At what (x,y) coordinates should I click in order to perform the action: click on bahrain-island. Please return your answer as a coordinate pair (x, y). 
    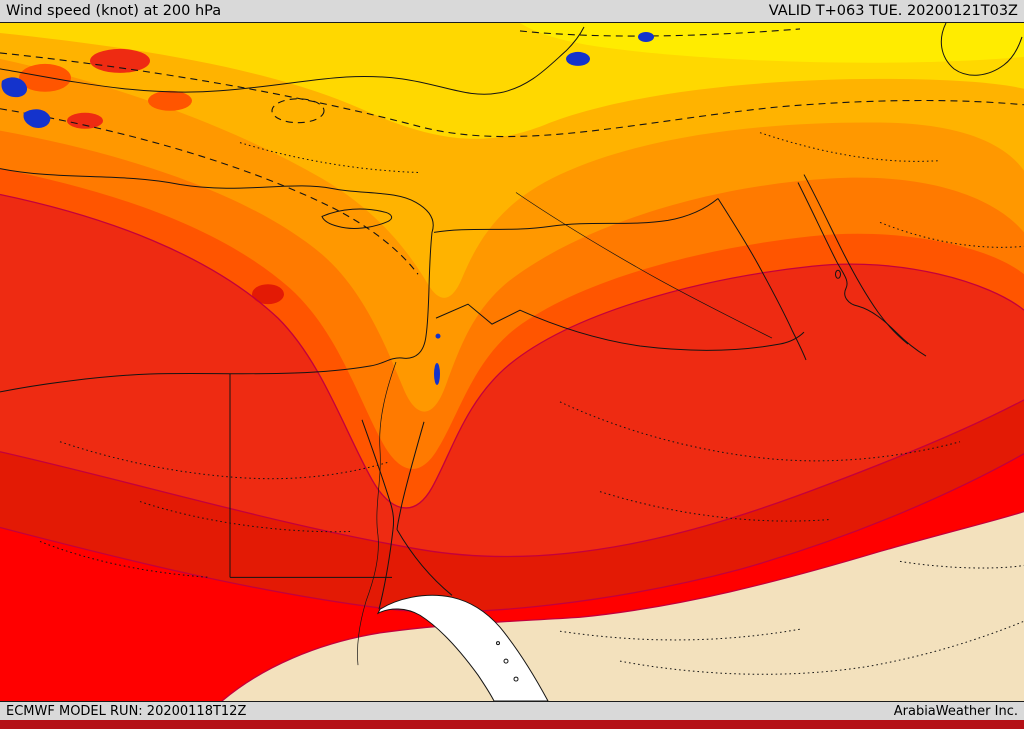
    Looking at the image, I should click on (838, 274).